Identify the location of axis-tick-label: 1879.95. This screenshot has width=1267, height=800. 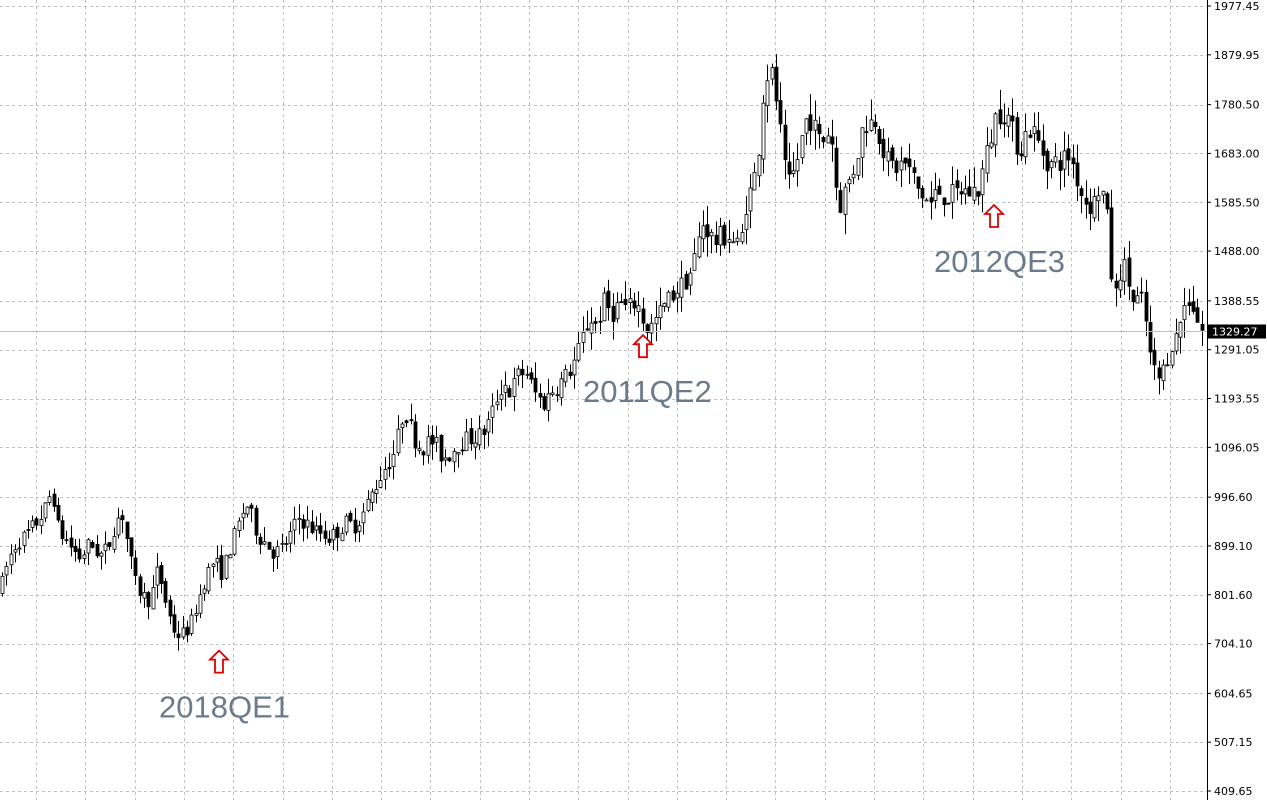
(1237, 55).